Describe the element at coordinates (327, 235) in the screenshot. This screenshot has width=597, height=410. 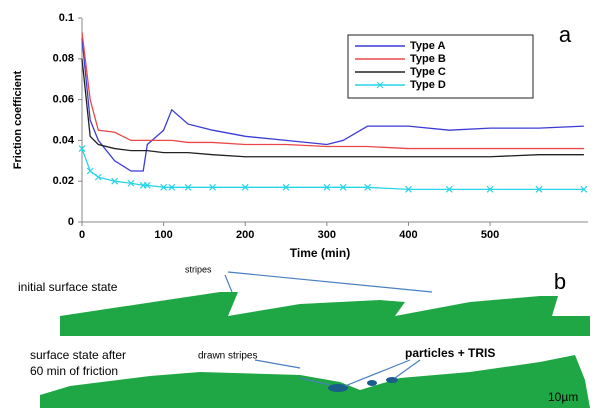
I see `x-tick-label: 300` at that location.